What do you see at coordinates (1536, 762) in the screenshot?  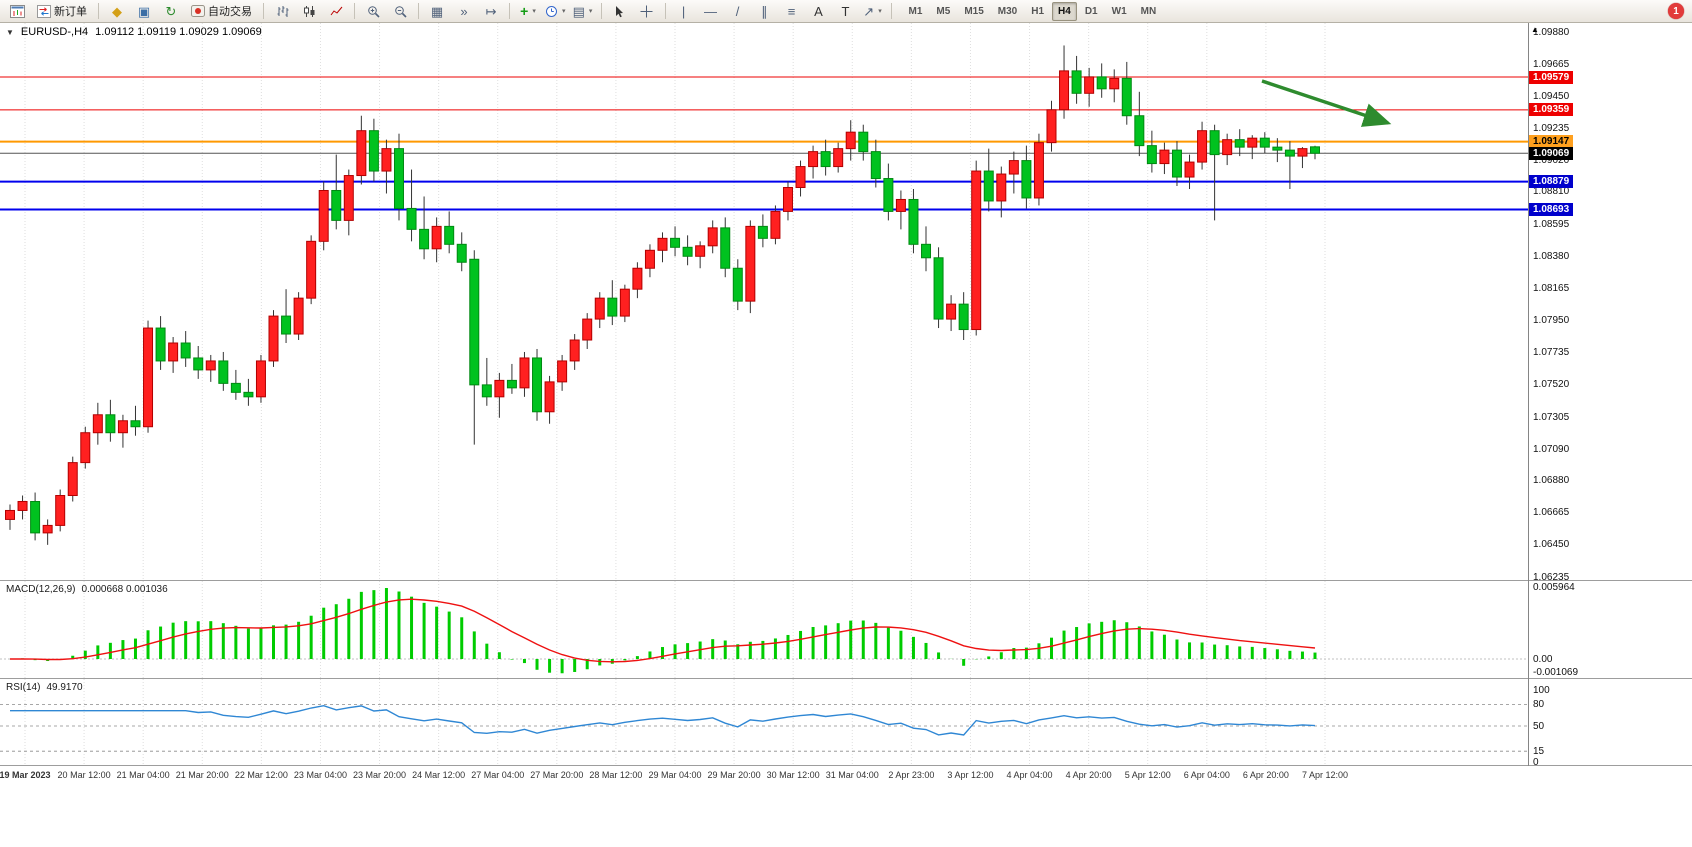 I see `rsi-tick: 0` at bounding box center [1536, 762].